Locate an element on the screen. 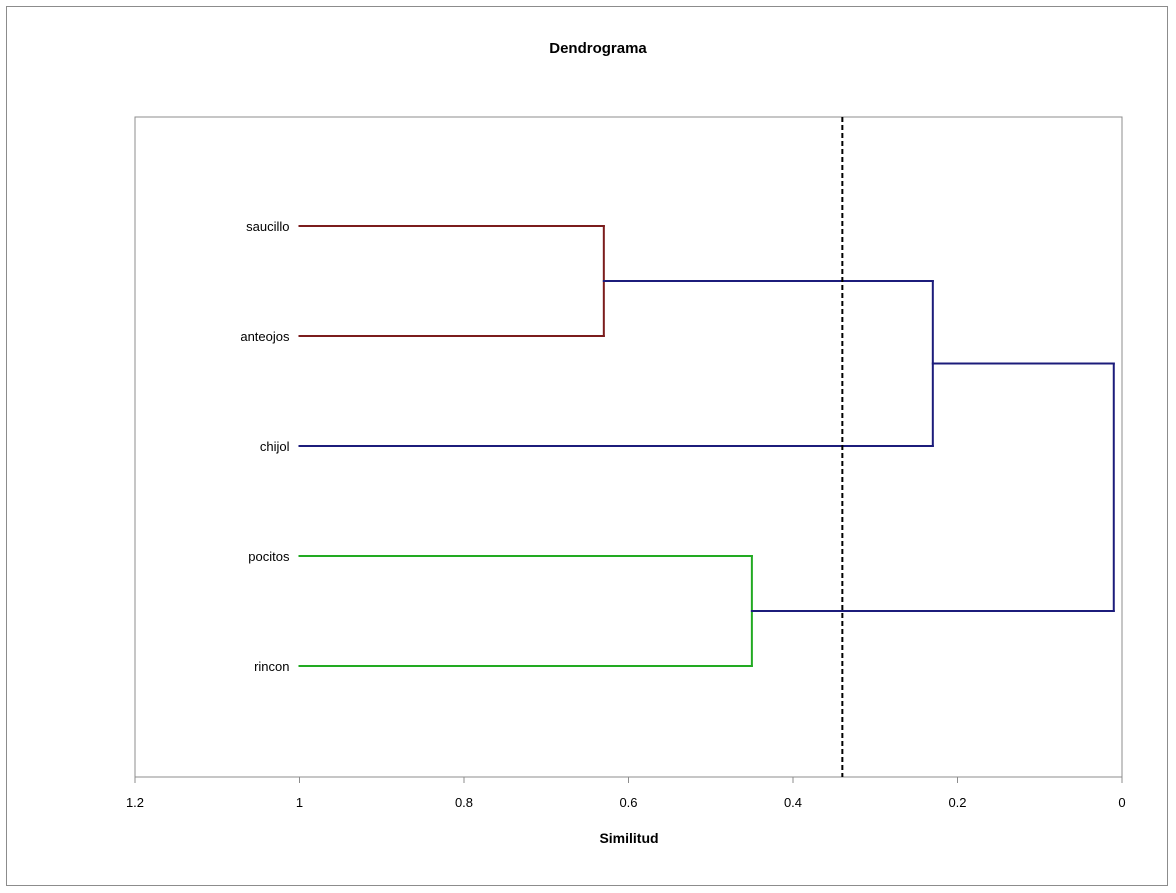  leaf-labels: saucillo anteojos chijol pocitos rincon is located at coordinates (265, 446).